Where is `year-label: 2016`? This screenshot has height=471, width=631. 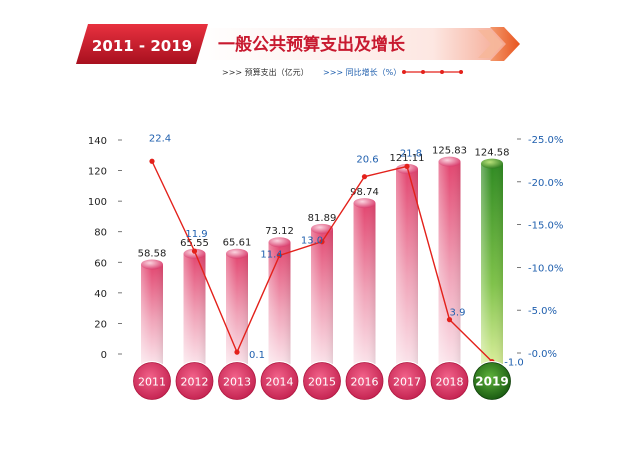 year-label: 2016 is located at coordinates (365, 382).